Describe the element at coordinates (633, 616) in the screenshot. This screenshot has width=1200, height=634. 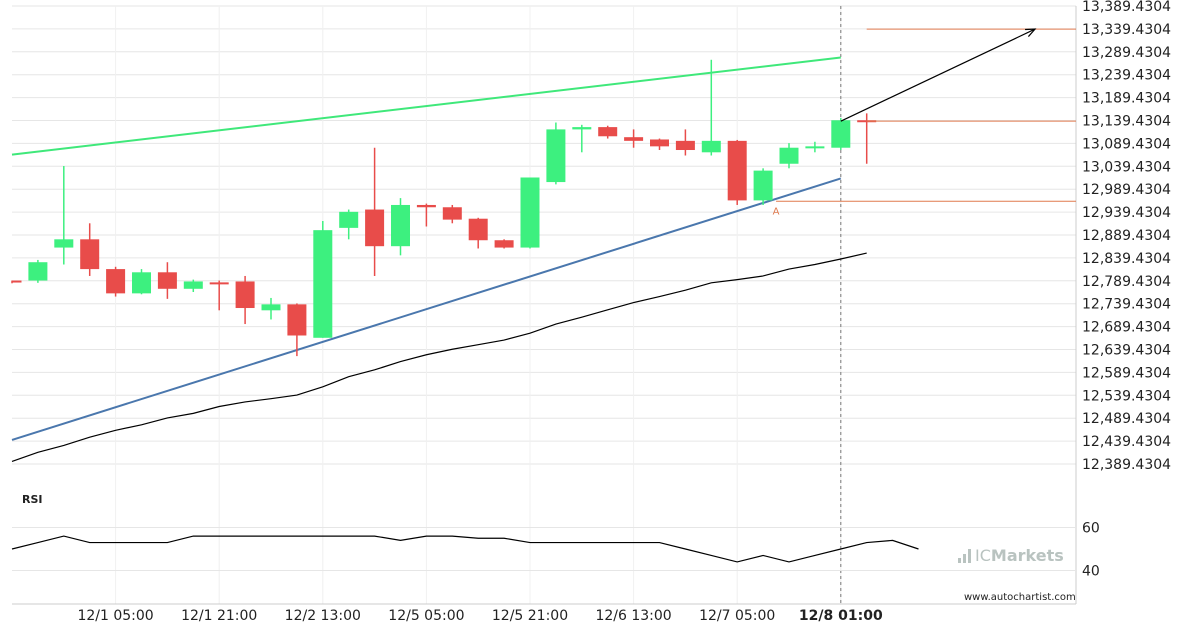
I see `x-tick-label: 12/6 13:00` at that location.